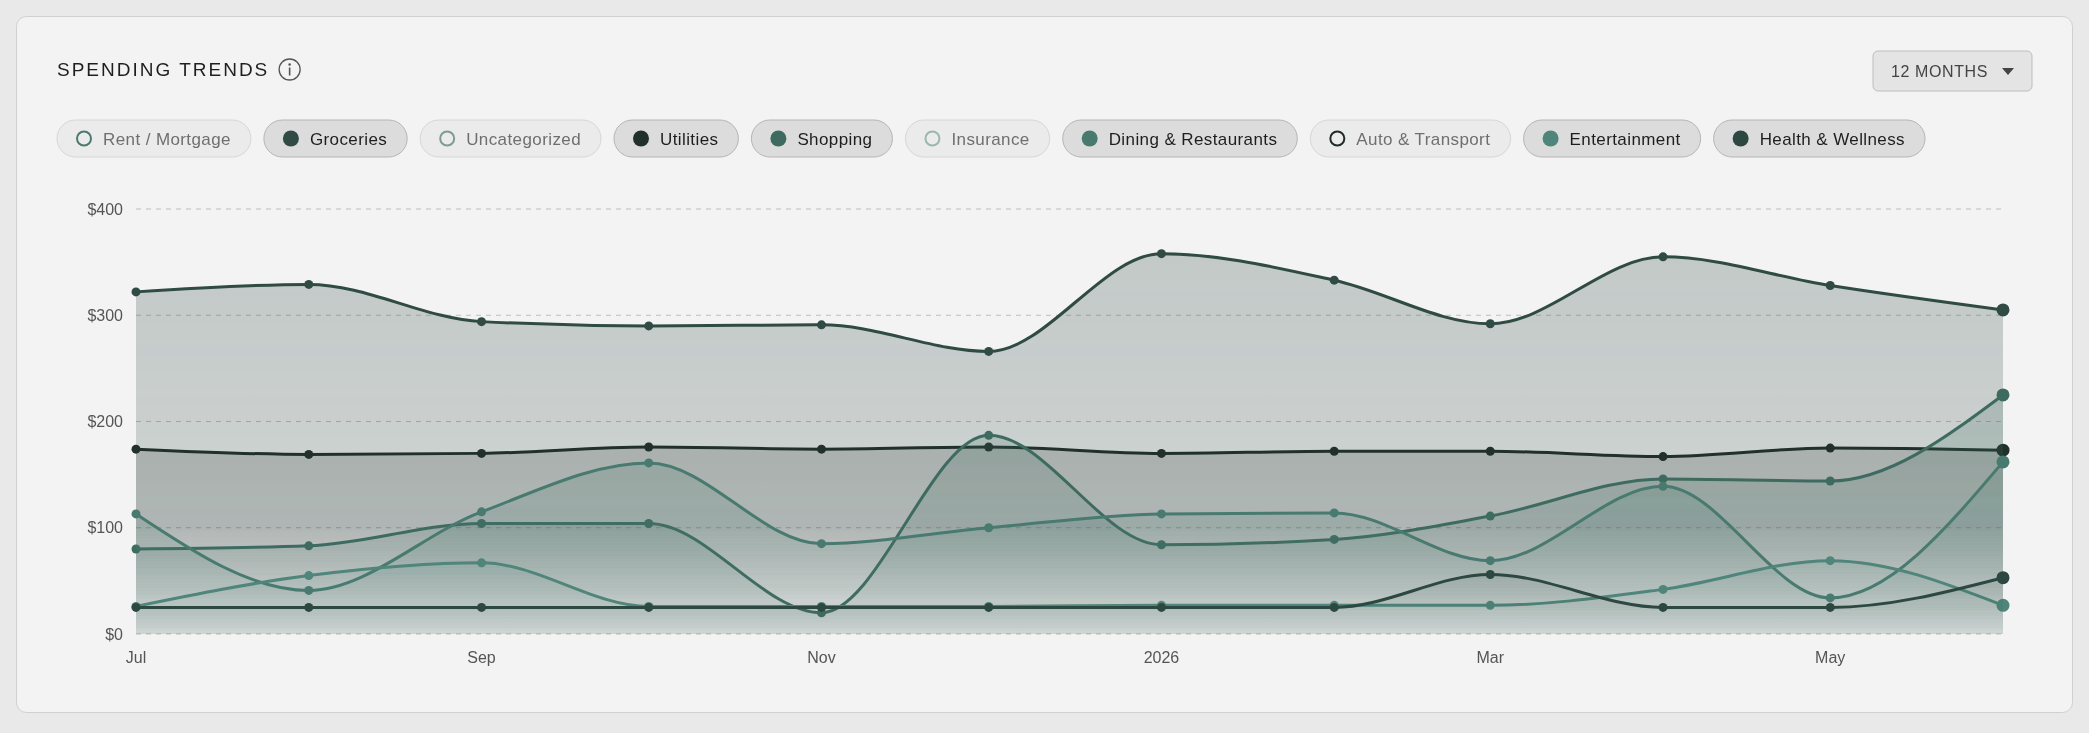 This screenshot has height=733, width=2089. Describe the element at coordinates (1830, 657) in the screenshot. I see `x-tick-label: May` at that location.